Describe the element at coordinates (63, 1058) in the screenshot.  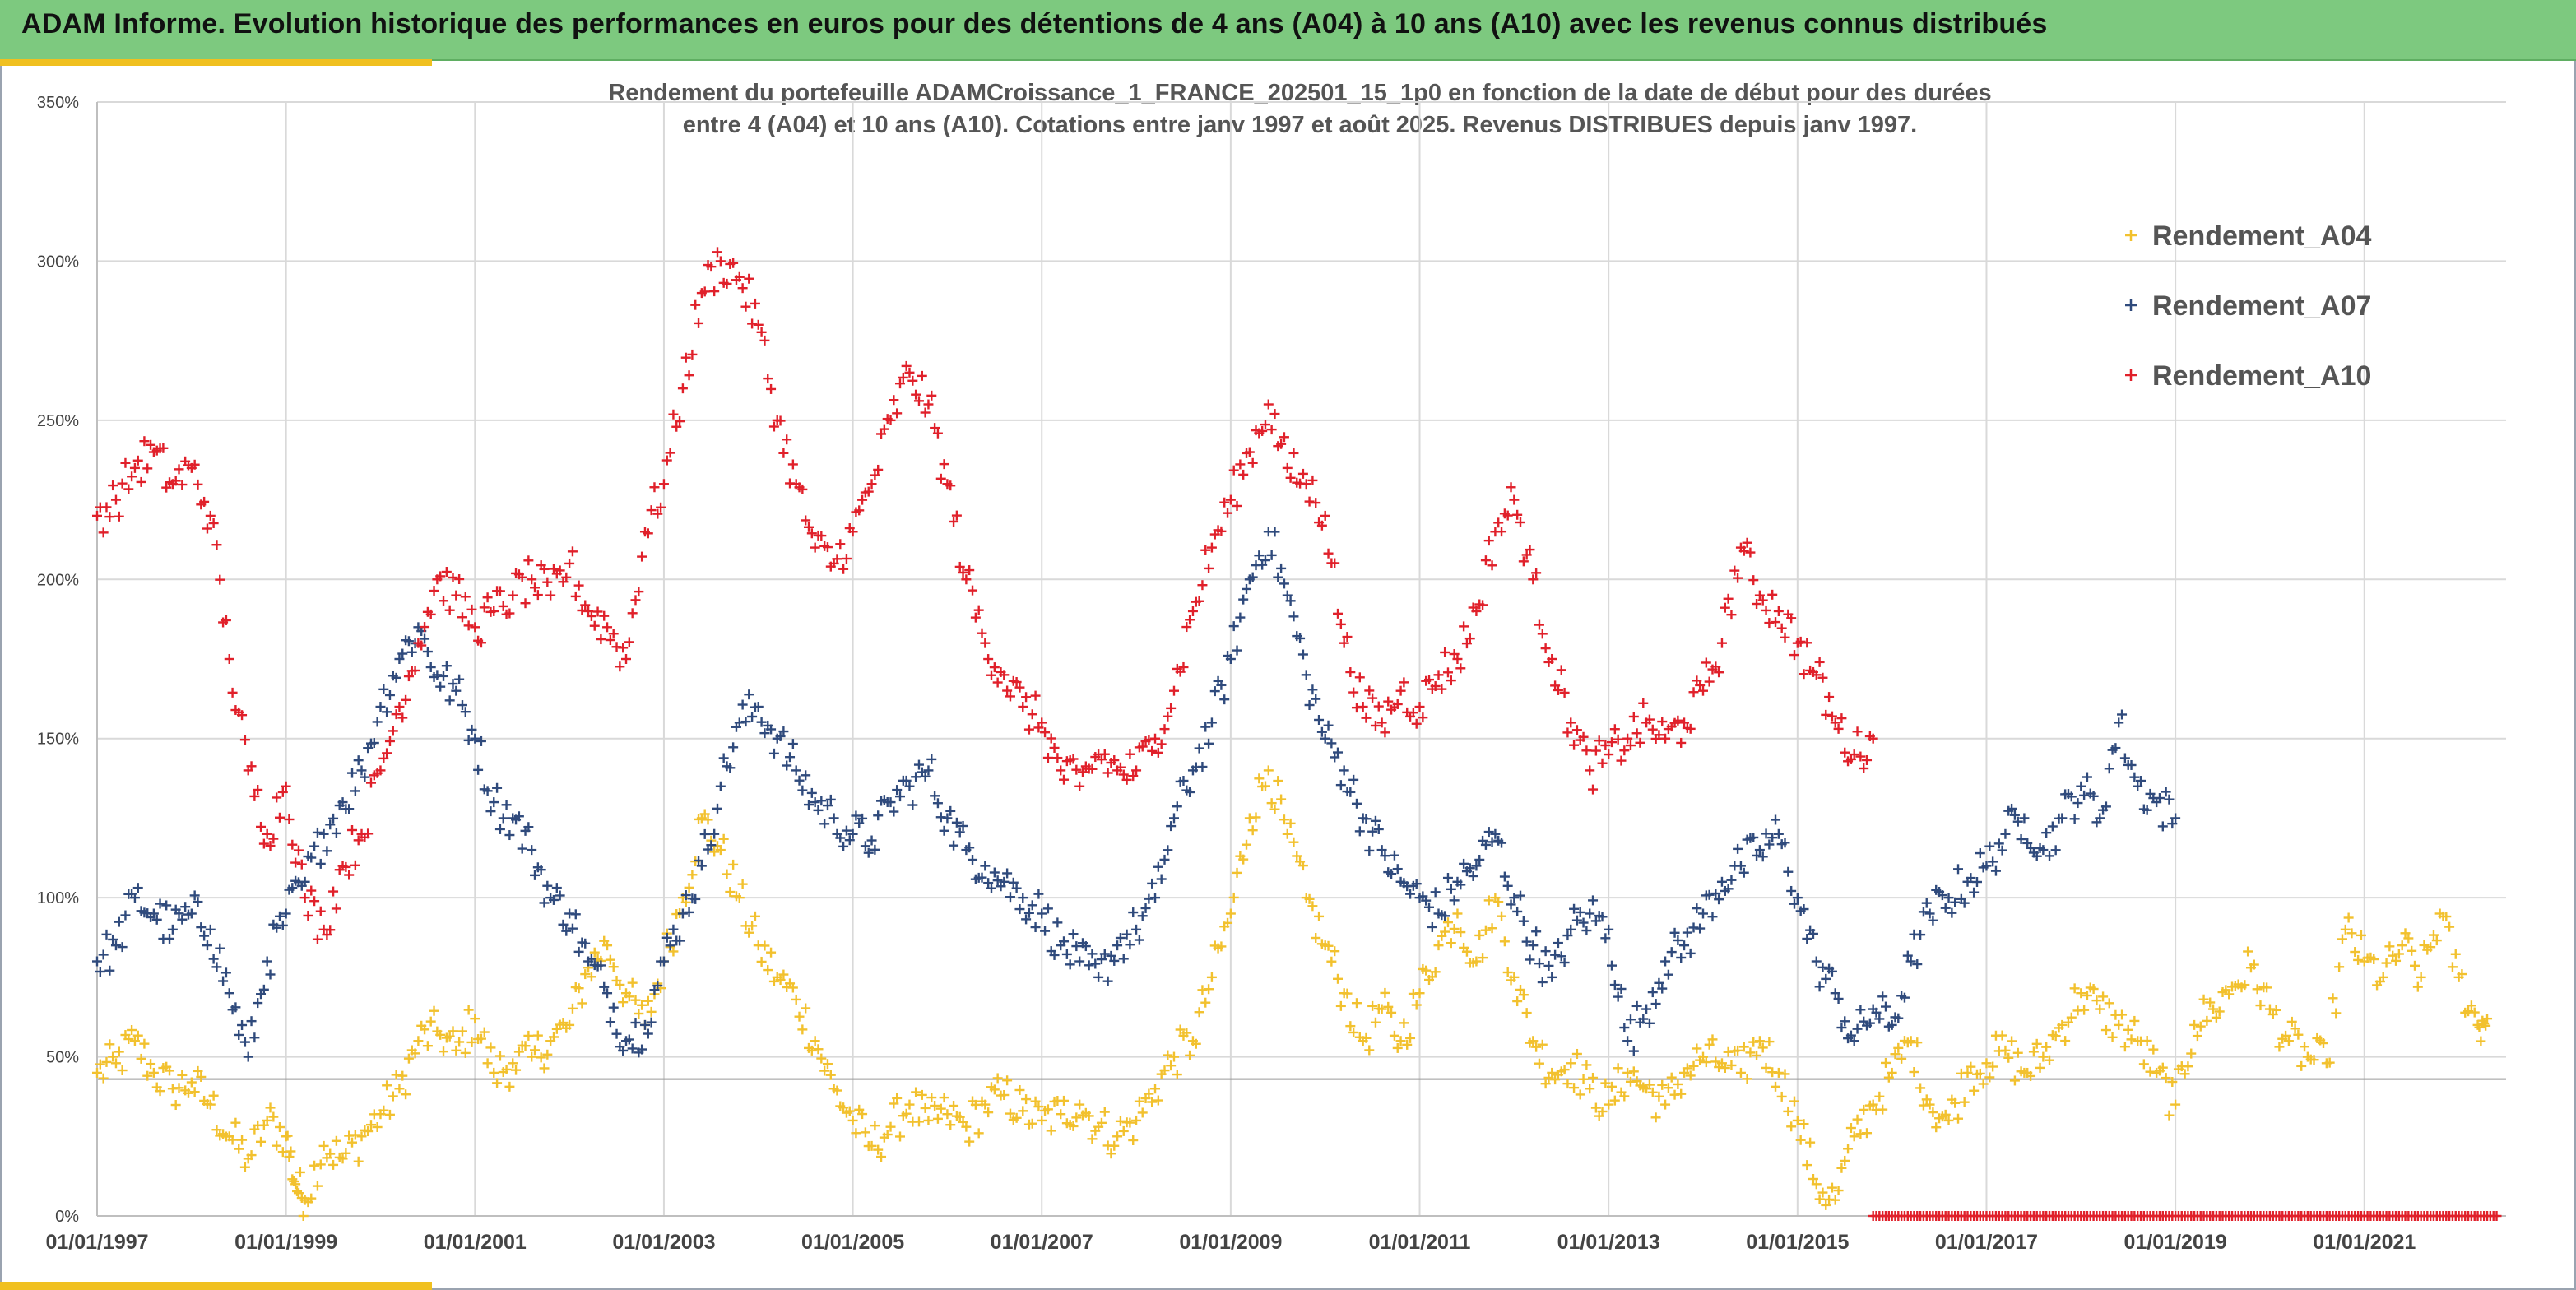
I see `y-tick-label: 50%` at that location.